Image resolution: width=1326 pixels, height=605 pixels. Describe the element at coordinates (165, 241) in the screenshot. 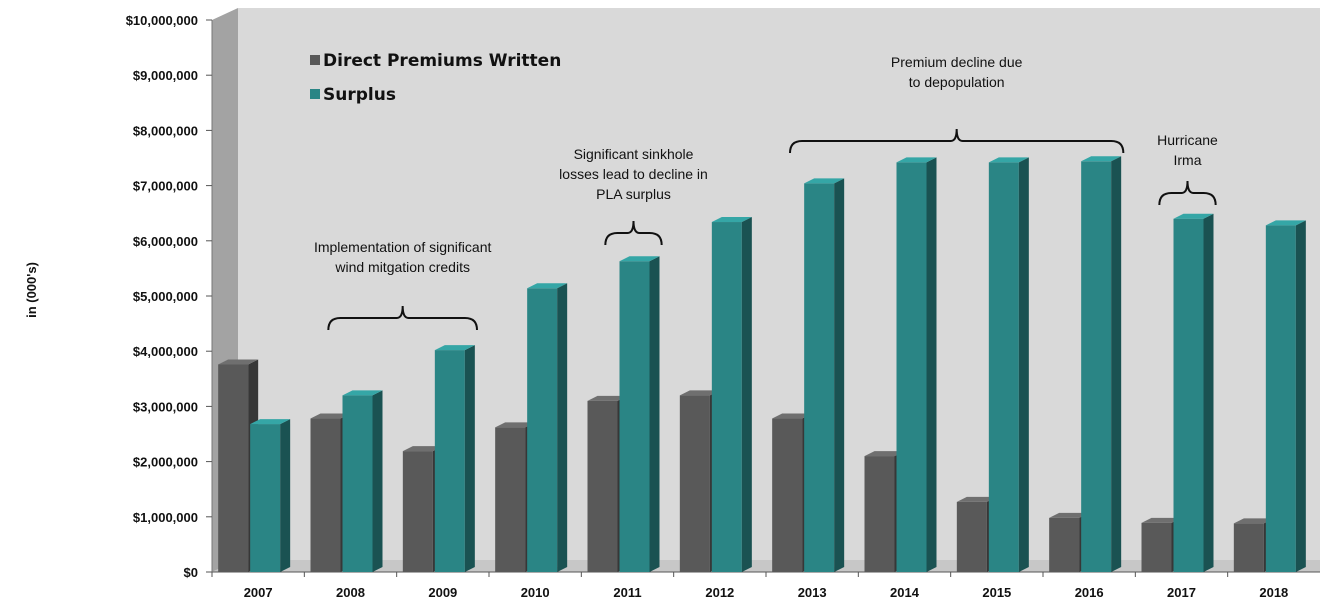

I see `y-tick-label: $6,000,000` at that location.